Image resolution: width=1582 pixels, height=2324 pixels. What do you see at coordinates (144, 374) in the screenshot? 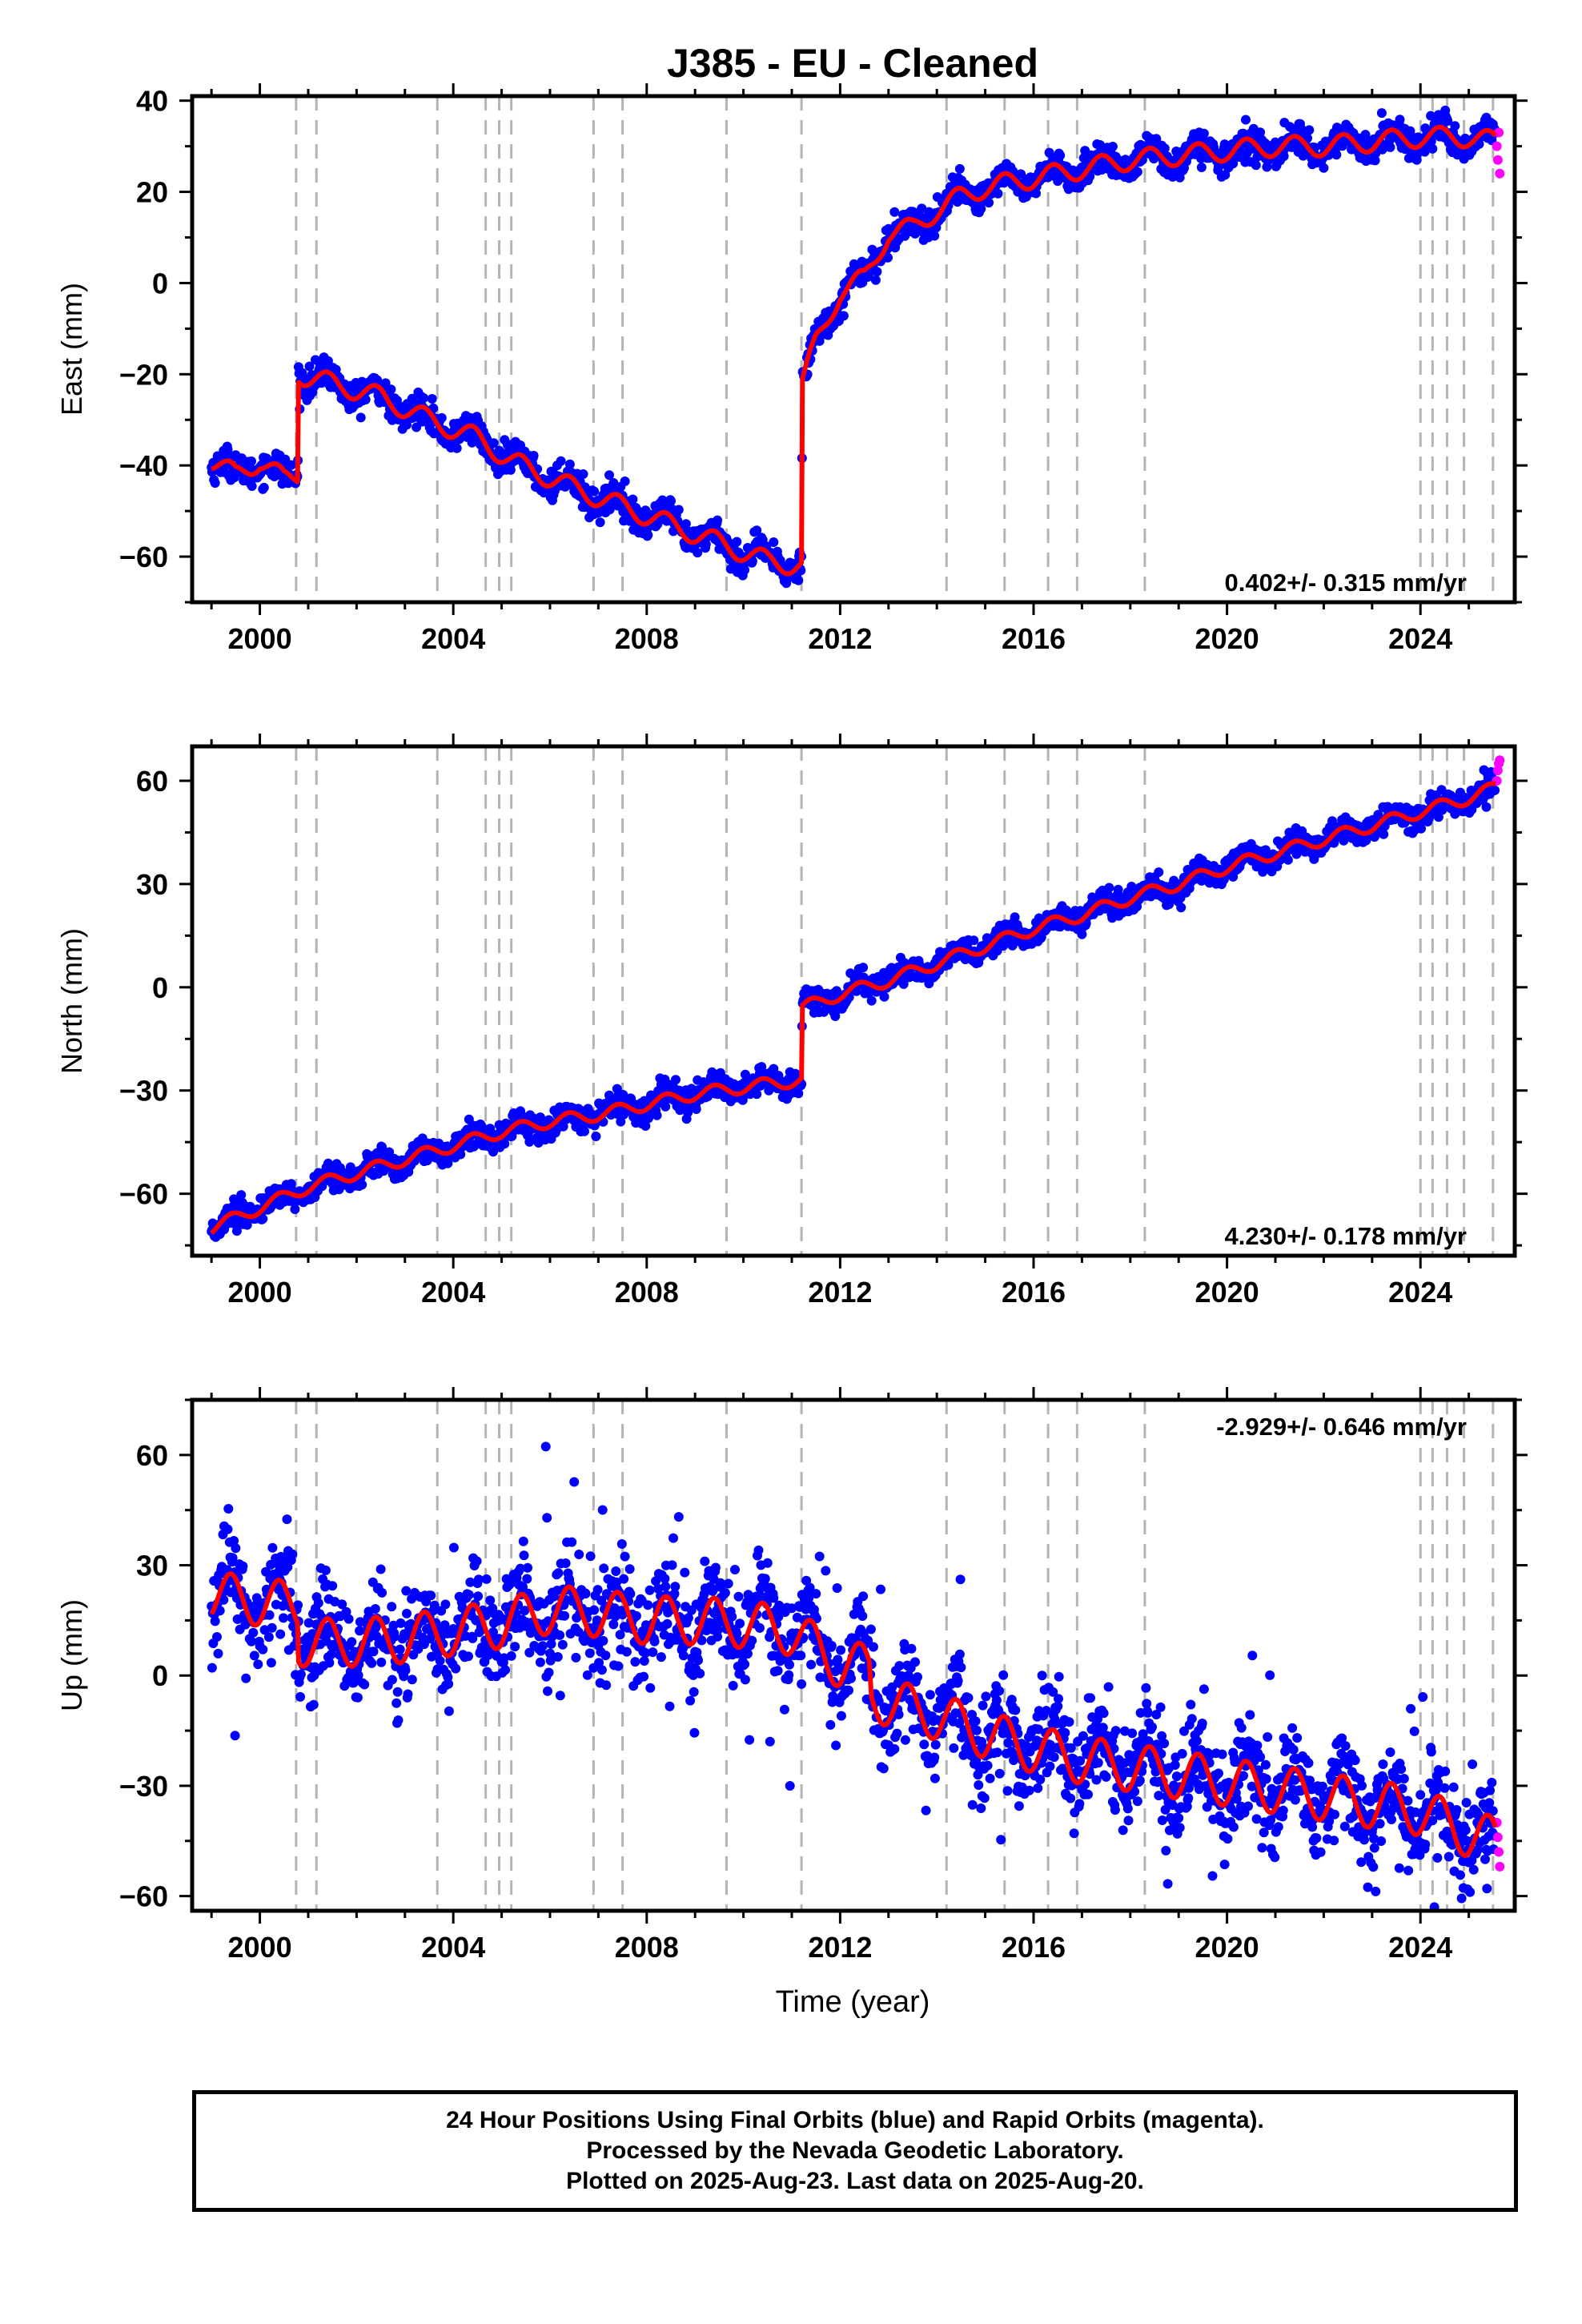
I see `y-tick-label-2: −20` at bounding box center [144, 374].